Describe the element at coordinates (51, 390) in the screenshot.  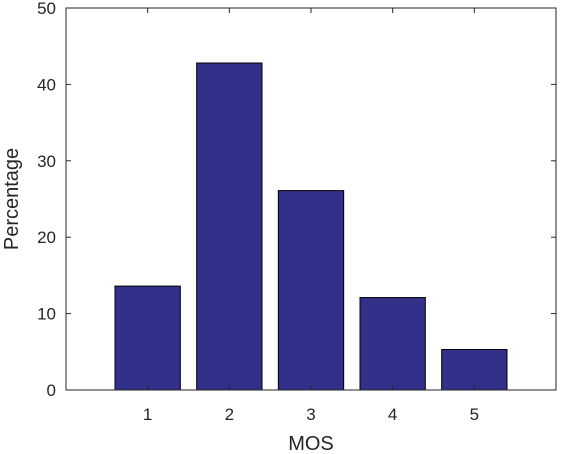
I see `y-tick-label: 0` at that location.